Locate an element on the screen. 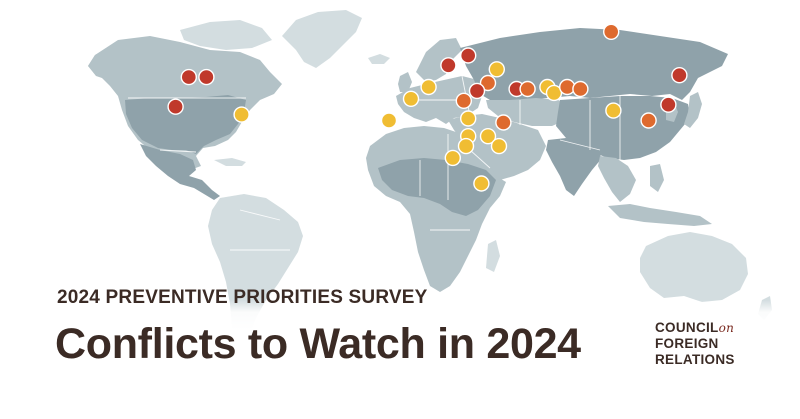  land-usa is located at coordinates (185, 124).